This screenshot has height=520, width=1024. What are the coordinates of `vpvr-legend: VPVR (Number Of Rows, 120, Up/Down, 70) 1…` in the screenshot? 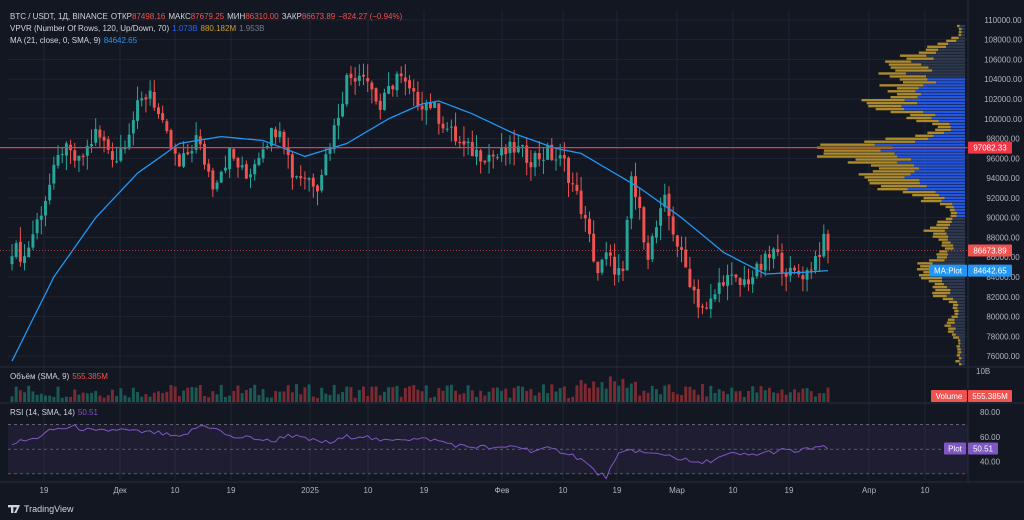 It's located at (138, 29).